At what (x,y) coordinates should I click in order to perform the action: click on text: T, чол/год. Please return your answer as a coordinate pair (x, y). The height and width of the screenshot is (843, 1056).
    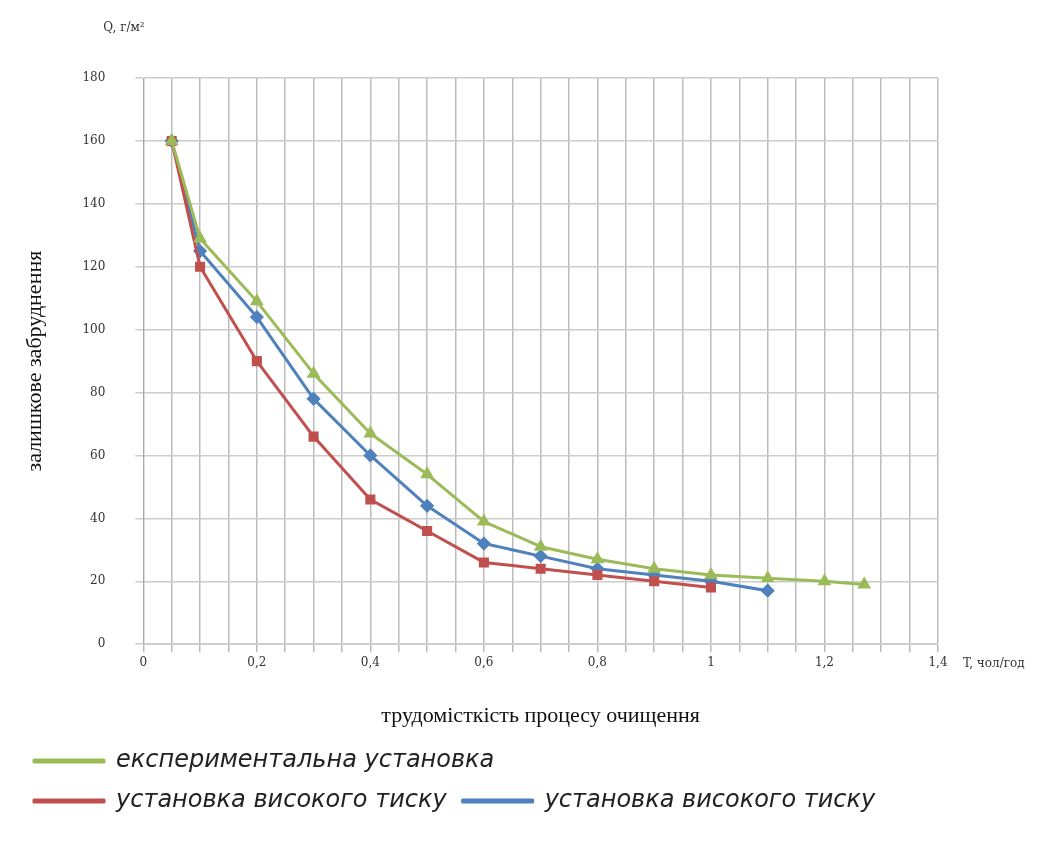
    Looking at the image, I should click on (994, 663).